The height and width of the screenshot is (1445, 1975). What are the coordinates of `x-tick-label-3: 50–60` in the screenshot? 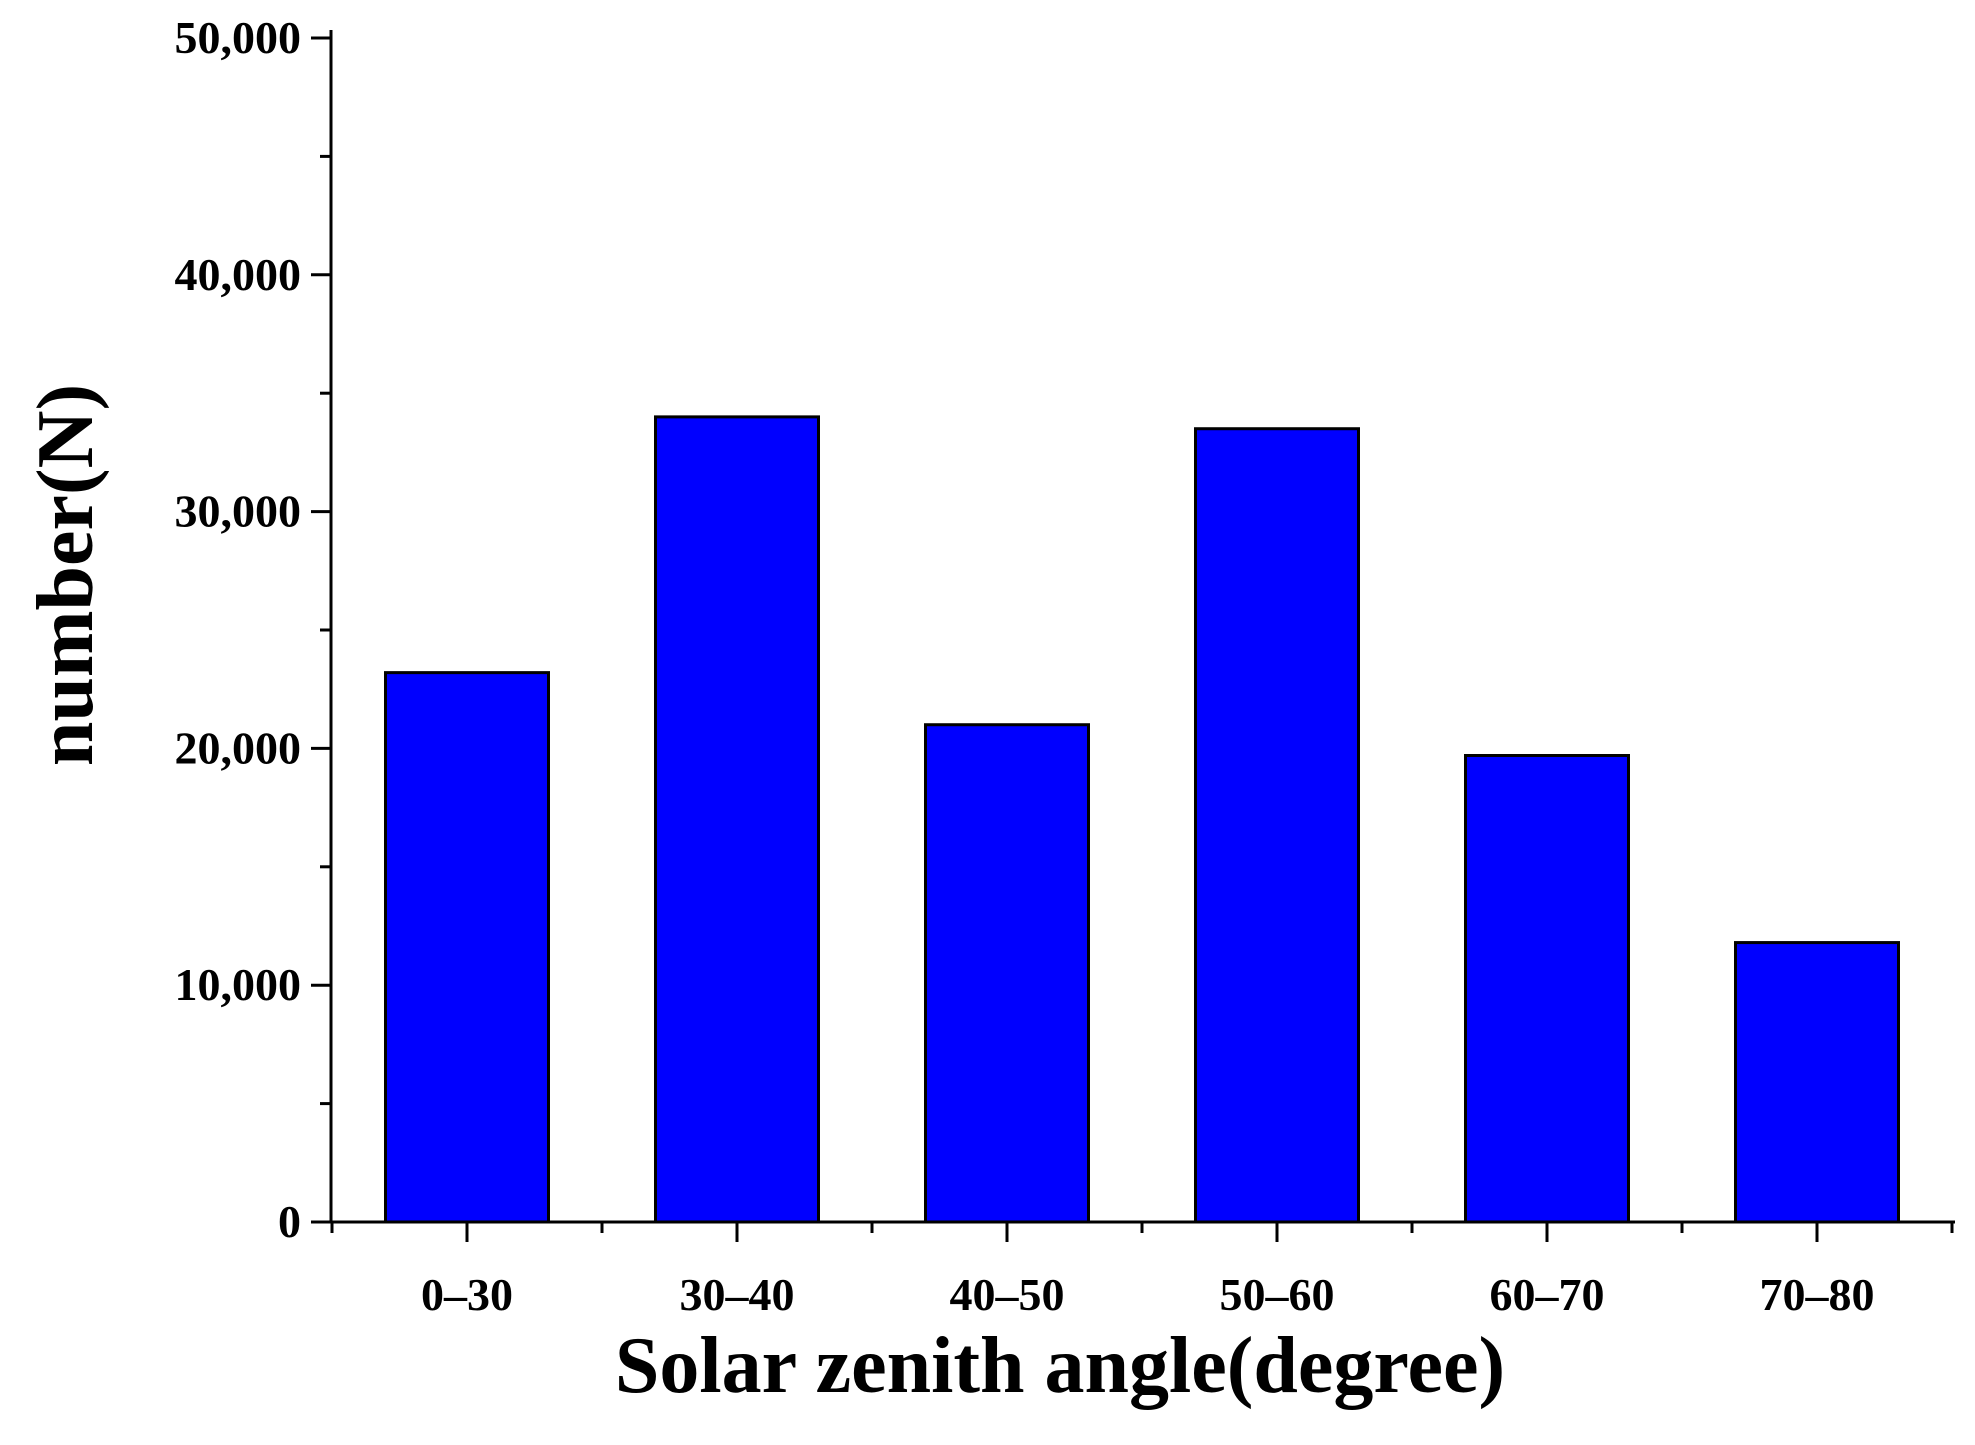 It's located at (1277, 1294).